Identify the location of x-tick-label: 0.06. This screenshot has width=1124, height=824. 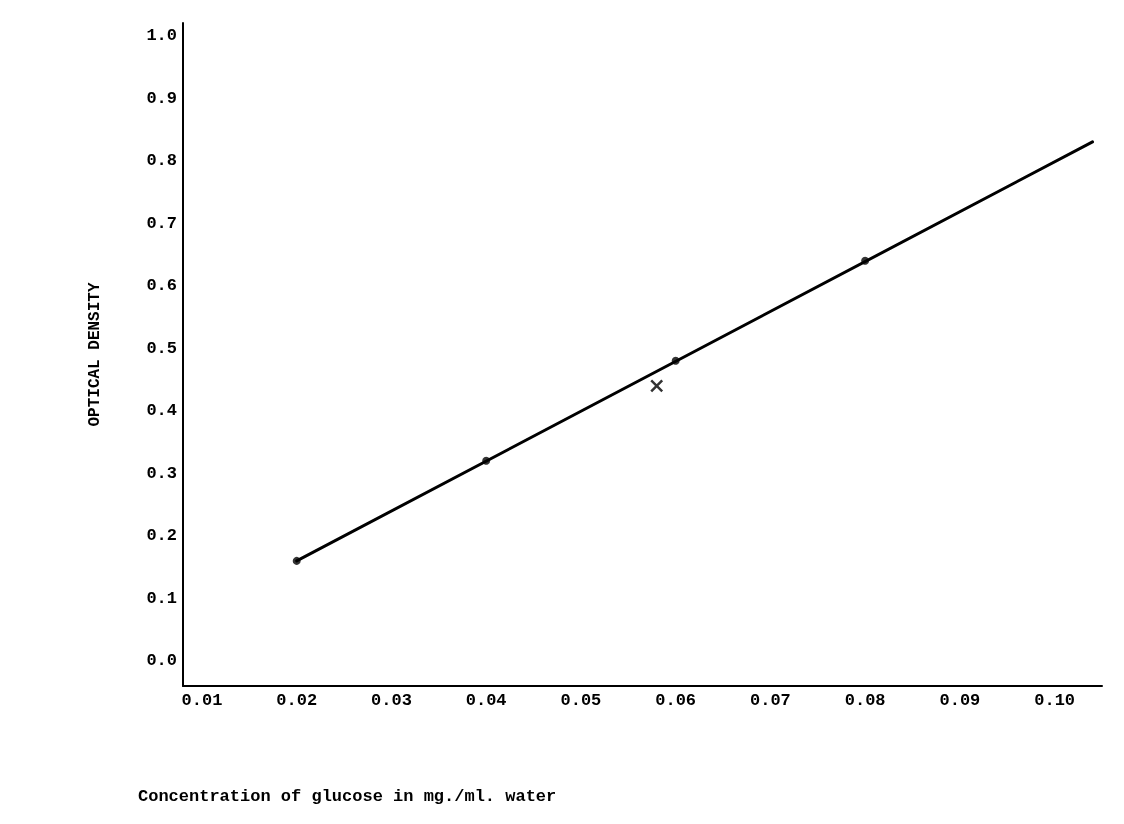
(676, 700).